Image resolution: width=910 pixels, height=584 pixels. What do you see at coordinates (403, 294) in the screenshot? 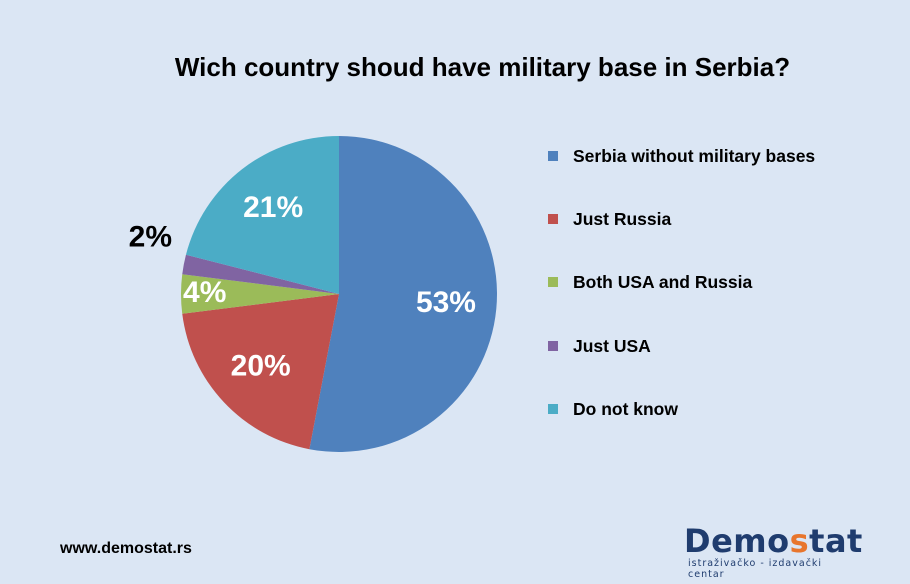
I see `slice-serbia-without-bases` at bounding box center [403, 294].